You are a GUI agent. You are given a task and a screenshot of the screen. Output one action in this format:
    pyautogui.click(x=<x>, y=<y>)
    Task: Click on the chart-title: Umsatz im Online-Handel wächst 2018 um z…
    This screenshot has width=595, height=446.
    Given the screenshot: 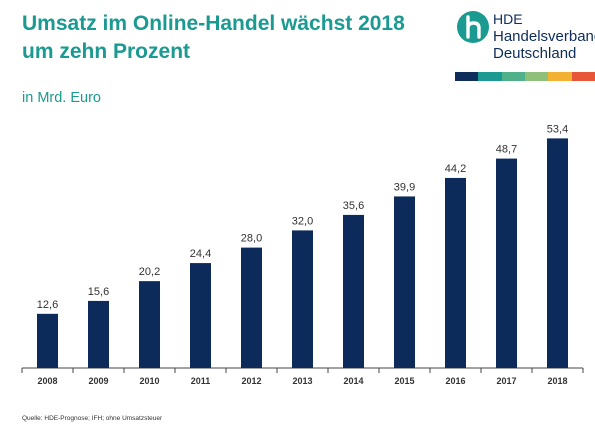 What is the action you would take?
    pyautogui.click(x=213, y=37)
    